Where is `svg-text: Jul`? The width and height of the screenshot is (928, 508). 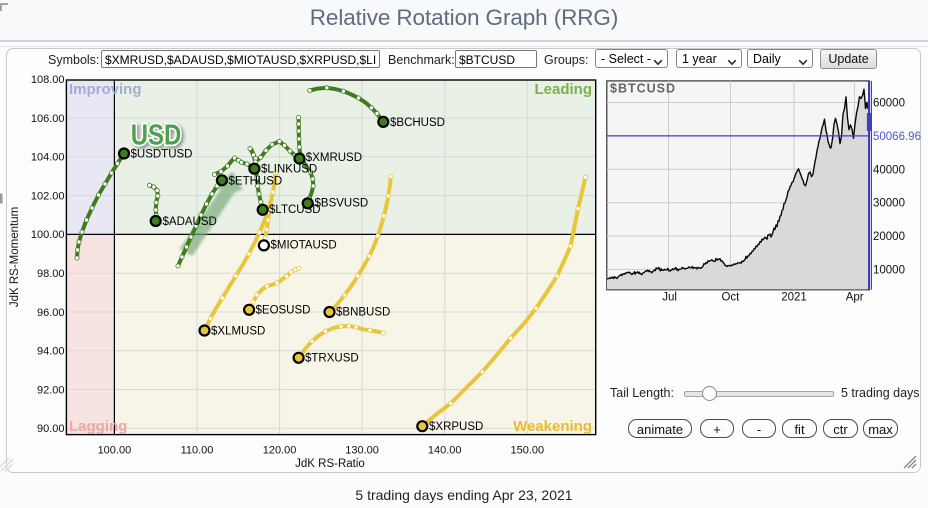 svg-text: Jul is located at coordinates (669, 298).